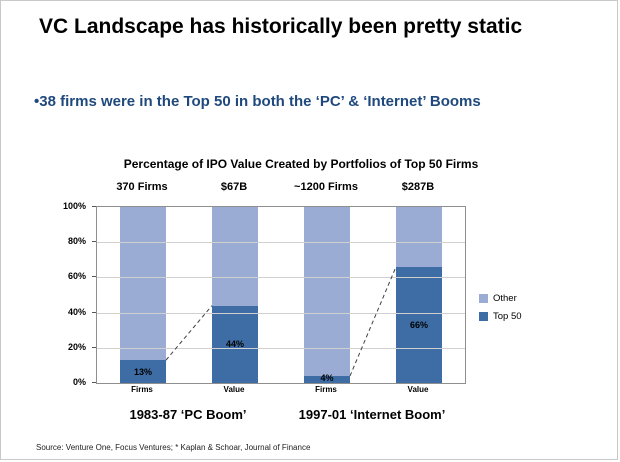 Image resolution: width=620 pixels, height=462 pixels. I want to click on group-labels: 1983-87 ‘PC Boom’ 1997-01 ‘Internet Boom’, so click(280, 414).